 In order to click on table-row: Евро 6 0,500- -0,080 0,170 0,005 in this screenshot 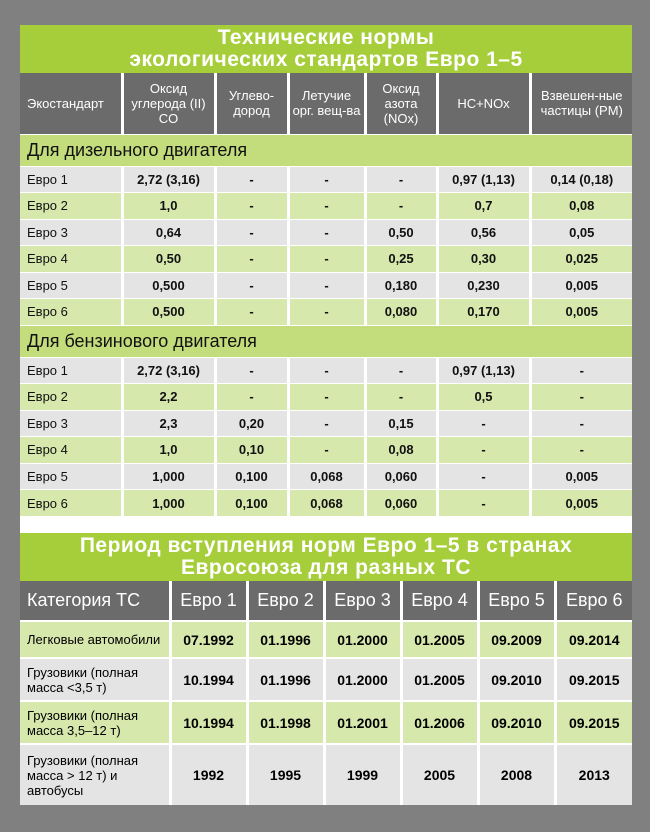, I will do `click(326, 311)`.